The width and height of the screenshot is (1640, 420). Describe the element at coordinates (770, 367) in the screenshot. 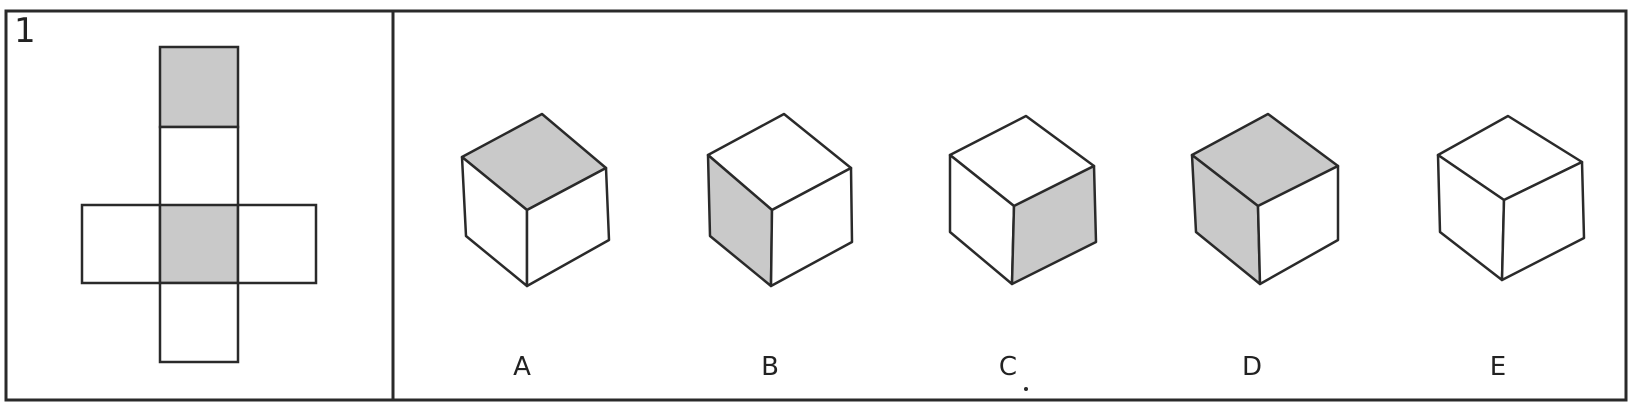

I see `option-b-label: B` at that location.